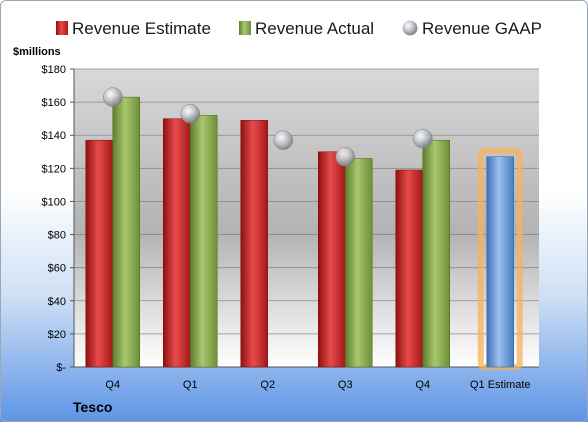 This screenshot has height=422, width=588. What do you see at coordinates (314, 28) in the screenshot?
I see `legend-label-revenue-actual: Revenue Actual` at bounding box center [314, 28].